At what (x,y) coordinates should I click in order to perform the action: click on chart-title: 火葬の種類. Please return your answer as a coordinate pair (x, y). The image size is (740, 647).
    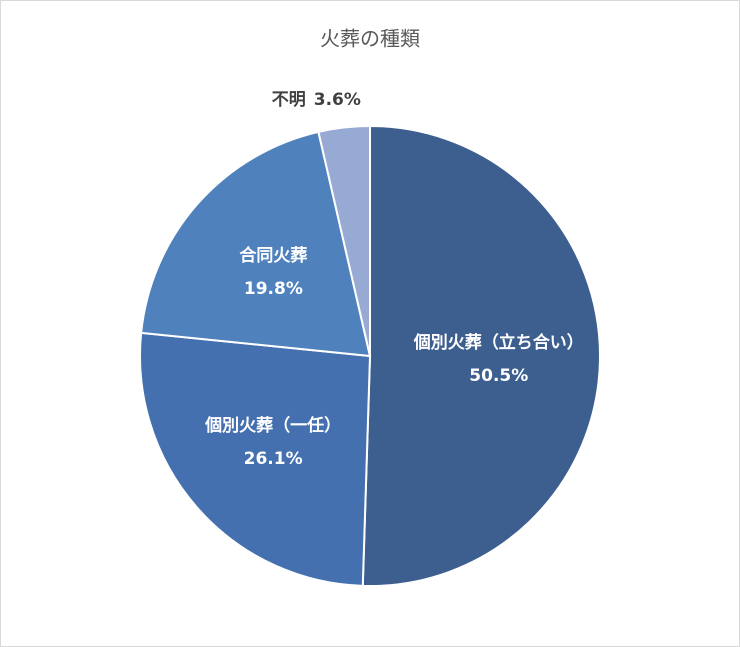
    Looking at the image, I should click on (370, 39).